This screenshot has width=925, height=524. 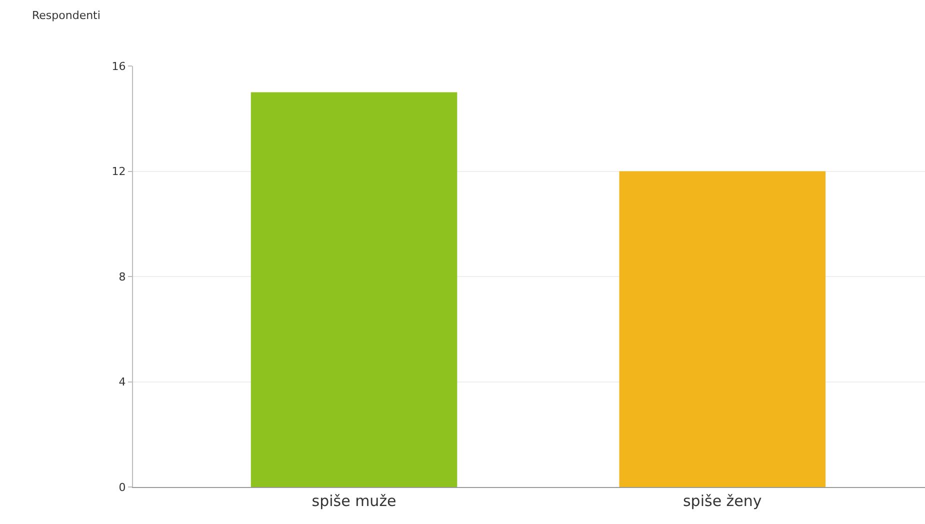 What do you see at coordinates (722, 501) in the screenshot?
I see `x-tick-label: spiše ženy` at bounding box center [722, 501].